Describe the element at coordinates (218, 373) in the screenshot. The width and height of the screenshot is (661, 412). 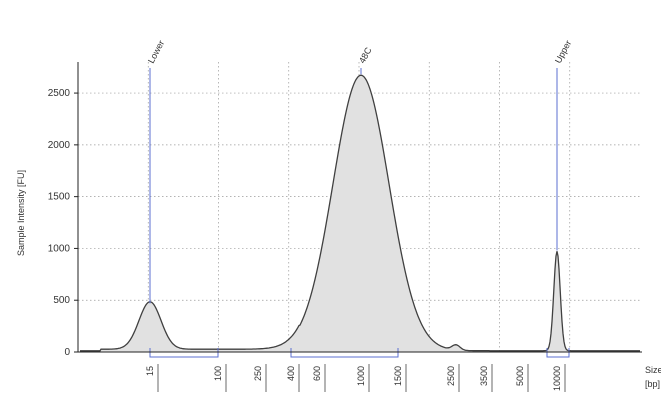
I see `x-tick-label: 100` at that location.